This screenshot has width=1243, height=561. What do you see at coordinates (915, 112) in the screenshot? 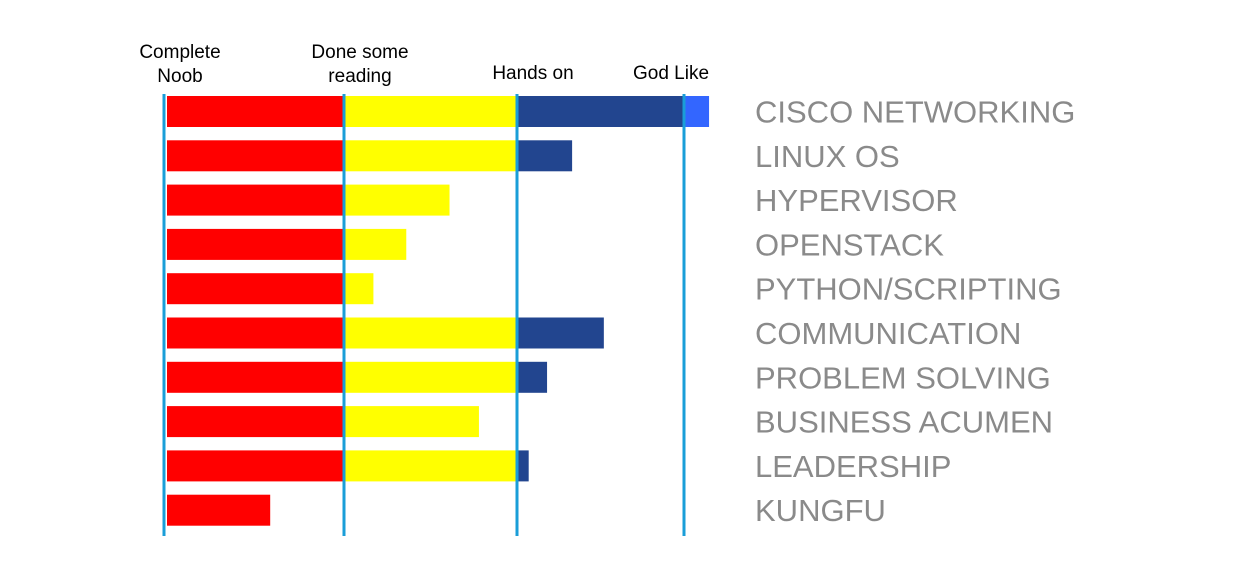
I see `skill-label-1: CISCO NETWORKING` at bounding box center [915, 112].